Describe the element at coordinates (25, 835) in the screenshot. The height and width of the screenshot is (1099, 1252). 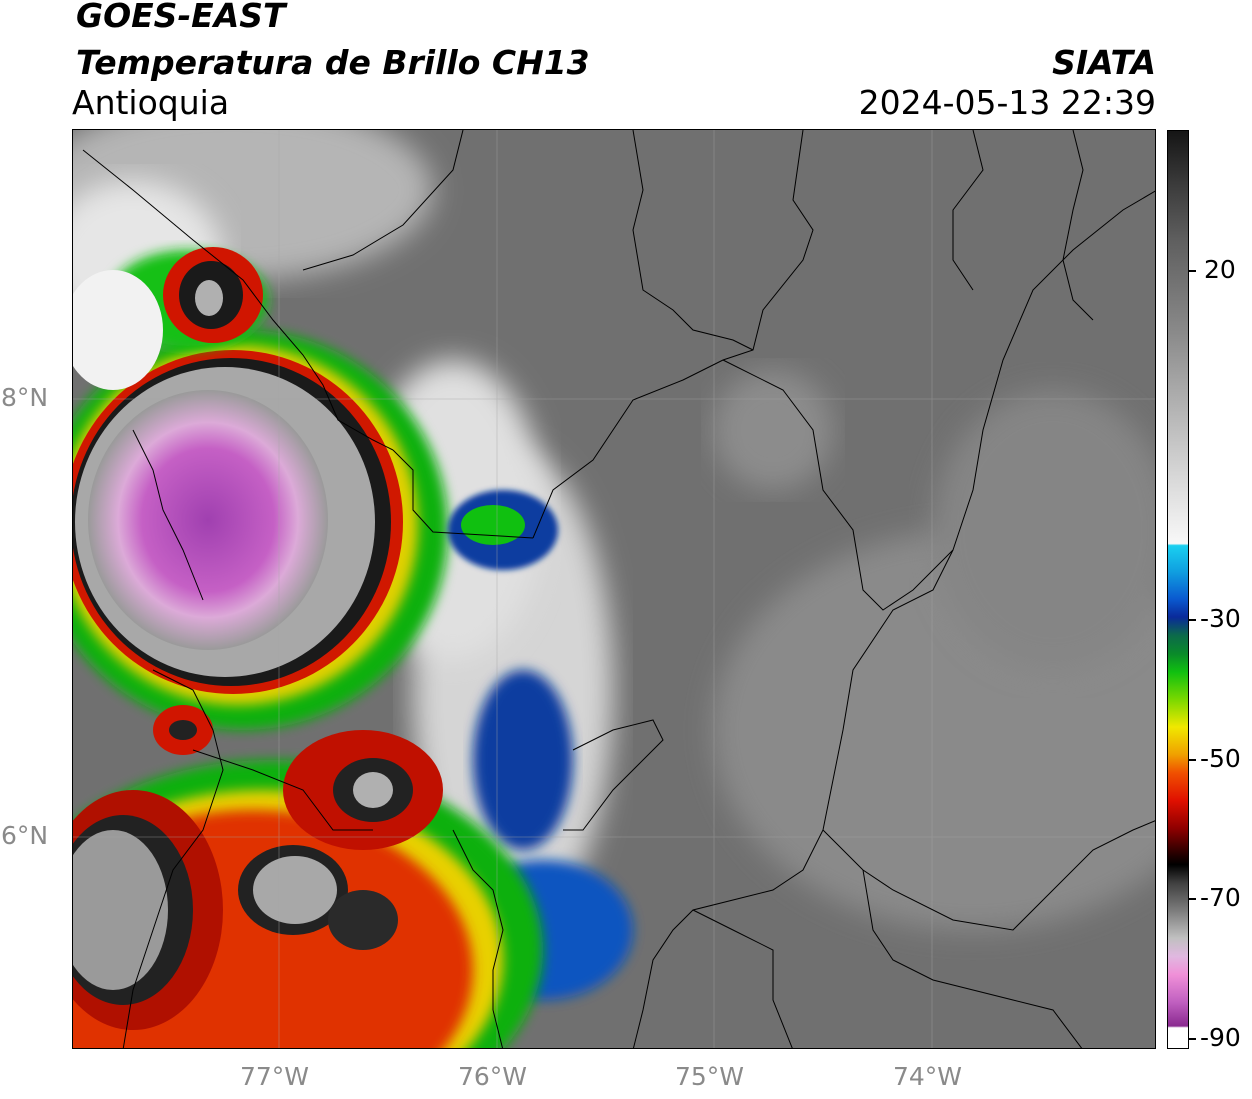
I see `lat-label-6n: 6°N` at that location.